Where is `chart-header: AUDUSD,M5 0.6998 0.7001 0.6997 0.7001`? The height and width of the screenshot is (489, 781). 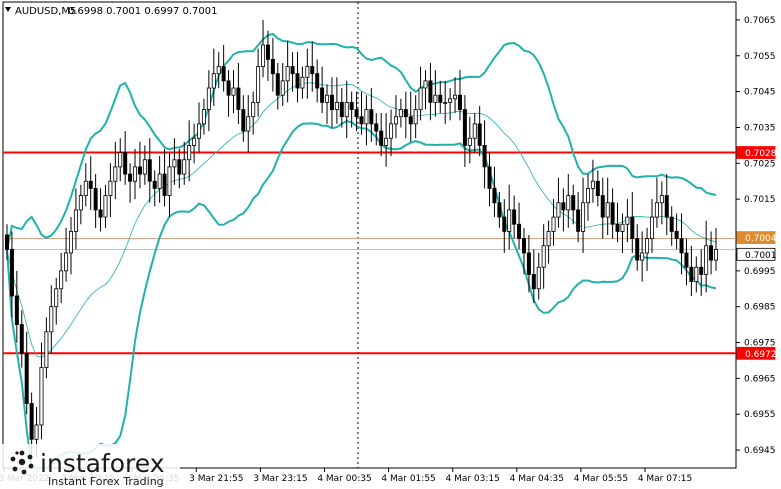
chart-header: AUDUSD,M5 0.6998 0.7001 0.6997 0.7001 is located at coordinates (111, 11).